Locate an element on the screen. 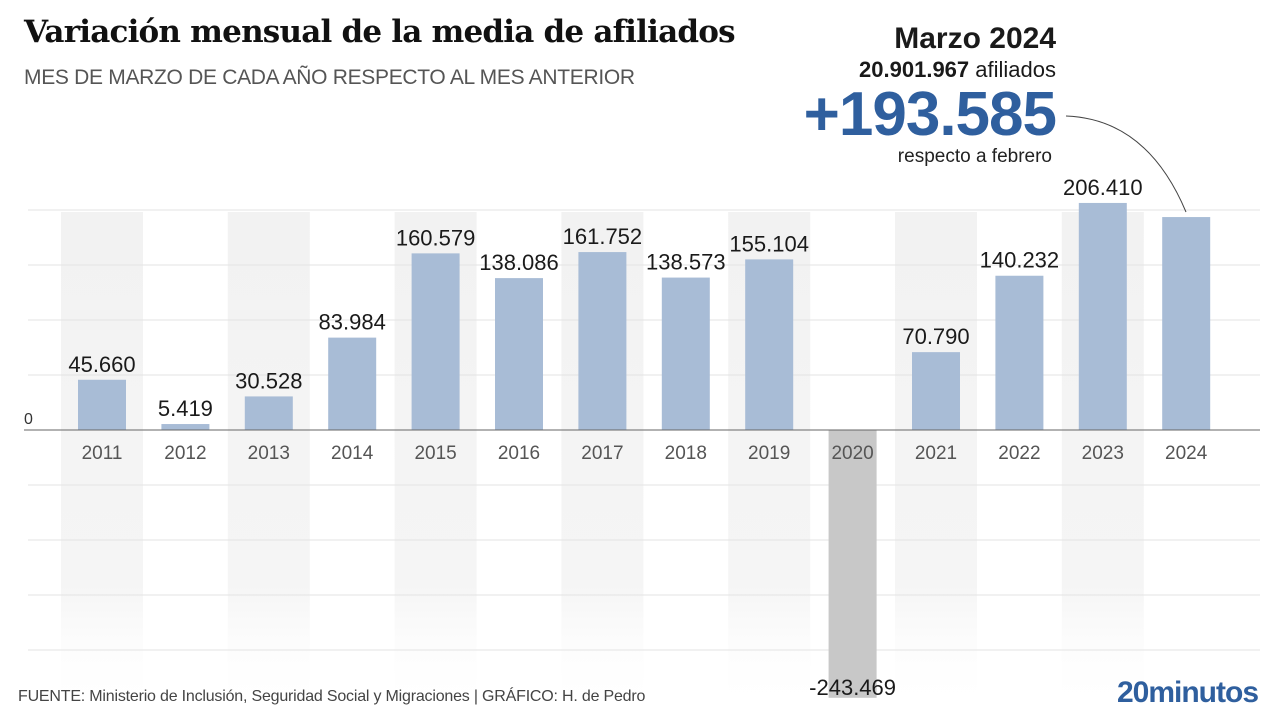 This screenshot has width=1280, height=720. value-label-2012: 5.419 is located at coordinates (185, 408).